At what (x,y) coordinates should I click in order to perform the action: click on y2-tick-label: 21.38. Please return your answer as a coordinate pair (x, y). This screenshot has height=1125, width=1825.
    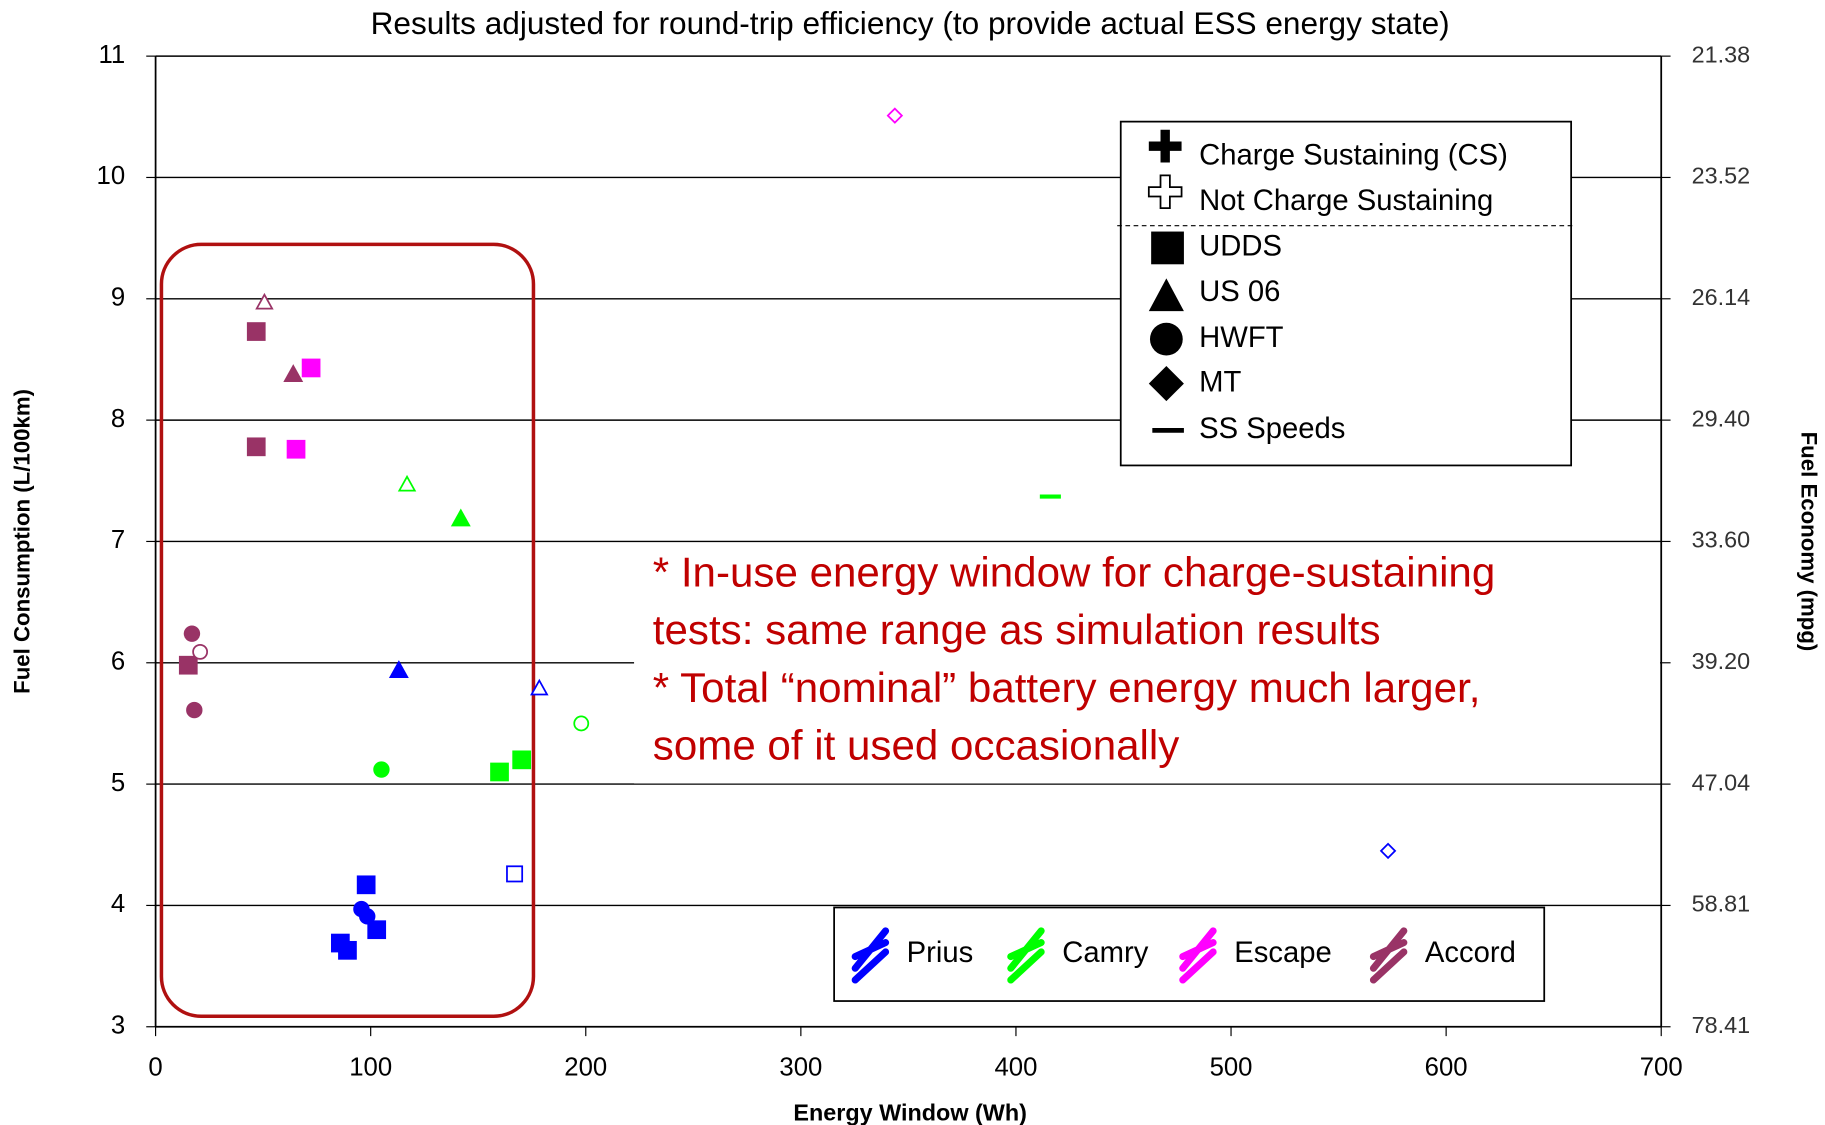
    Looking at the image, I should click on (1721, 54).